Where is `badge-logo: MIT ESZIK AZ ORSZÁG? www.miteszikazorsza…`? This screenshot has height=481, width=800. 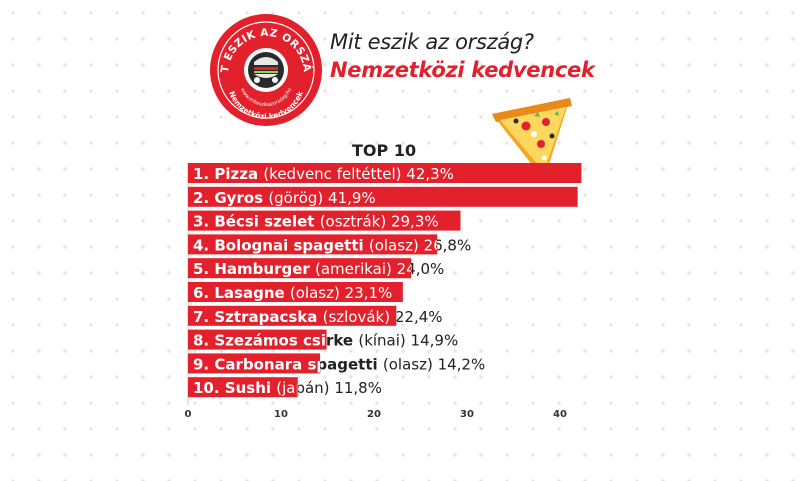
badge-logo: MIT ESZIK AZ ORSZÁG? www.miteszikazorsza… is located at coordinates (265, 69).